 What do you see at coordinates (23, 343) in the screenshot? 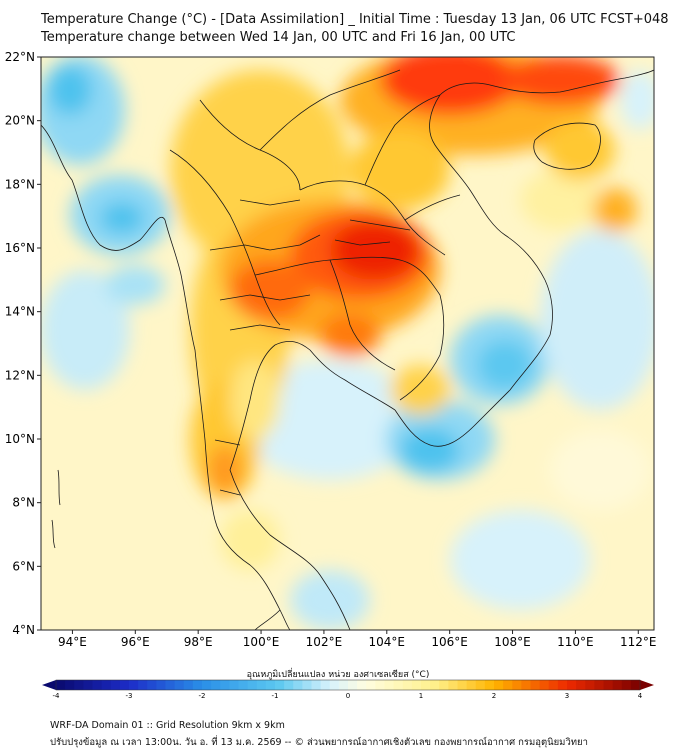
I see `latitude-axis: 22°N 20°N 18°N 16°N 14°N 12°N 10°N 8°N 6°N 4°N` at bounding box center [23, 343].